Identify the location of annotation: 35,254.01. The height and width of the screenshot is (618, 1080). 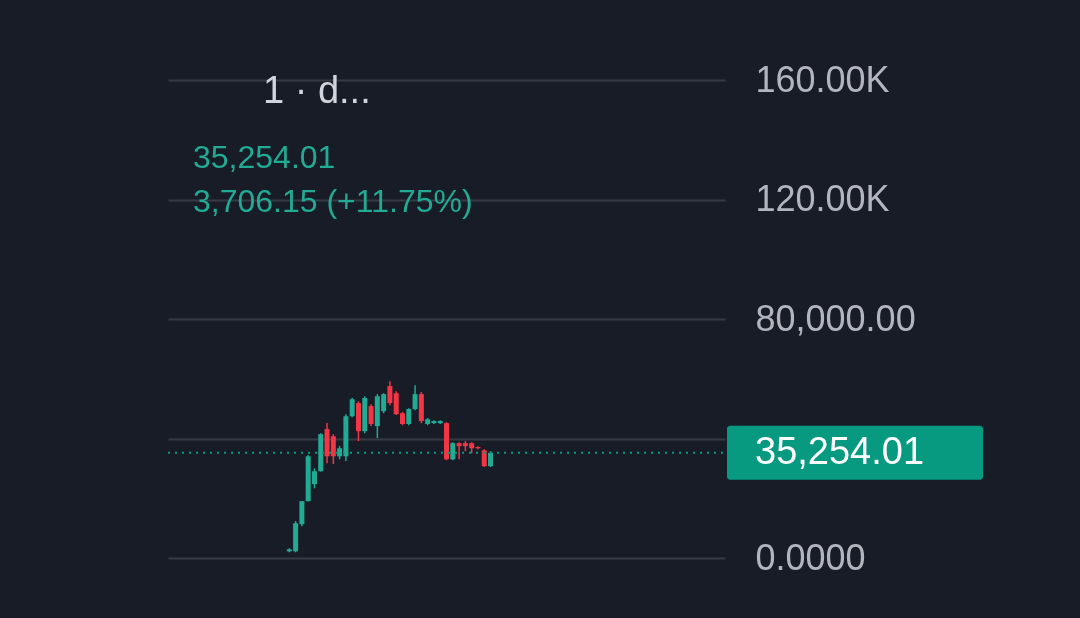
(264, 157).